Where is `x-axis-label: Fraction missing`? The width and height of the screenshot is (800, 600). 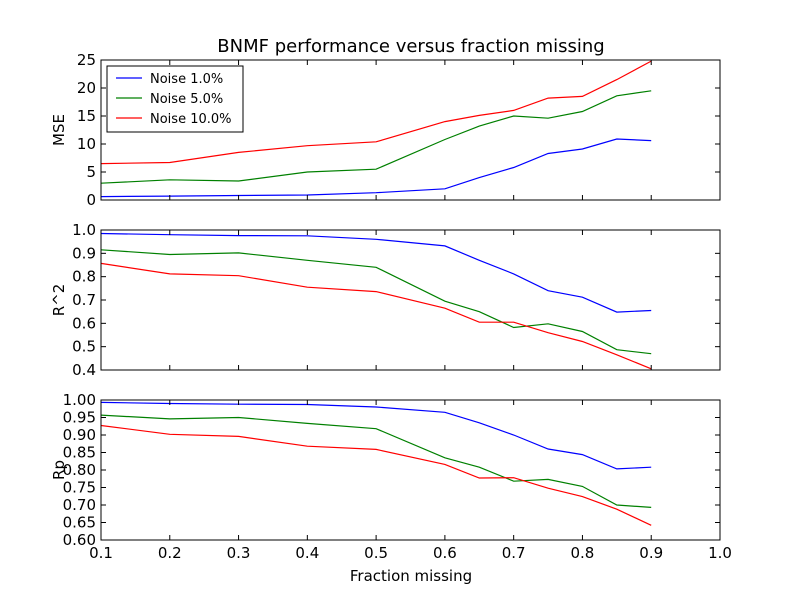
x-axis-label: Fraction missing is located at coordinates (411, 576).